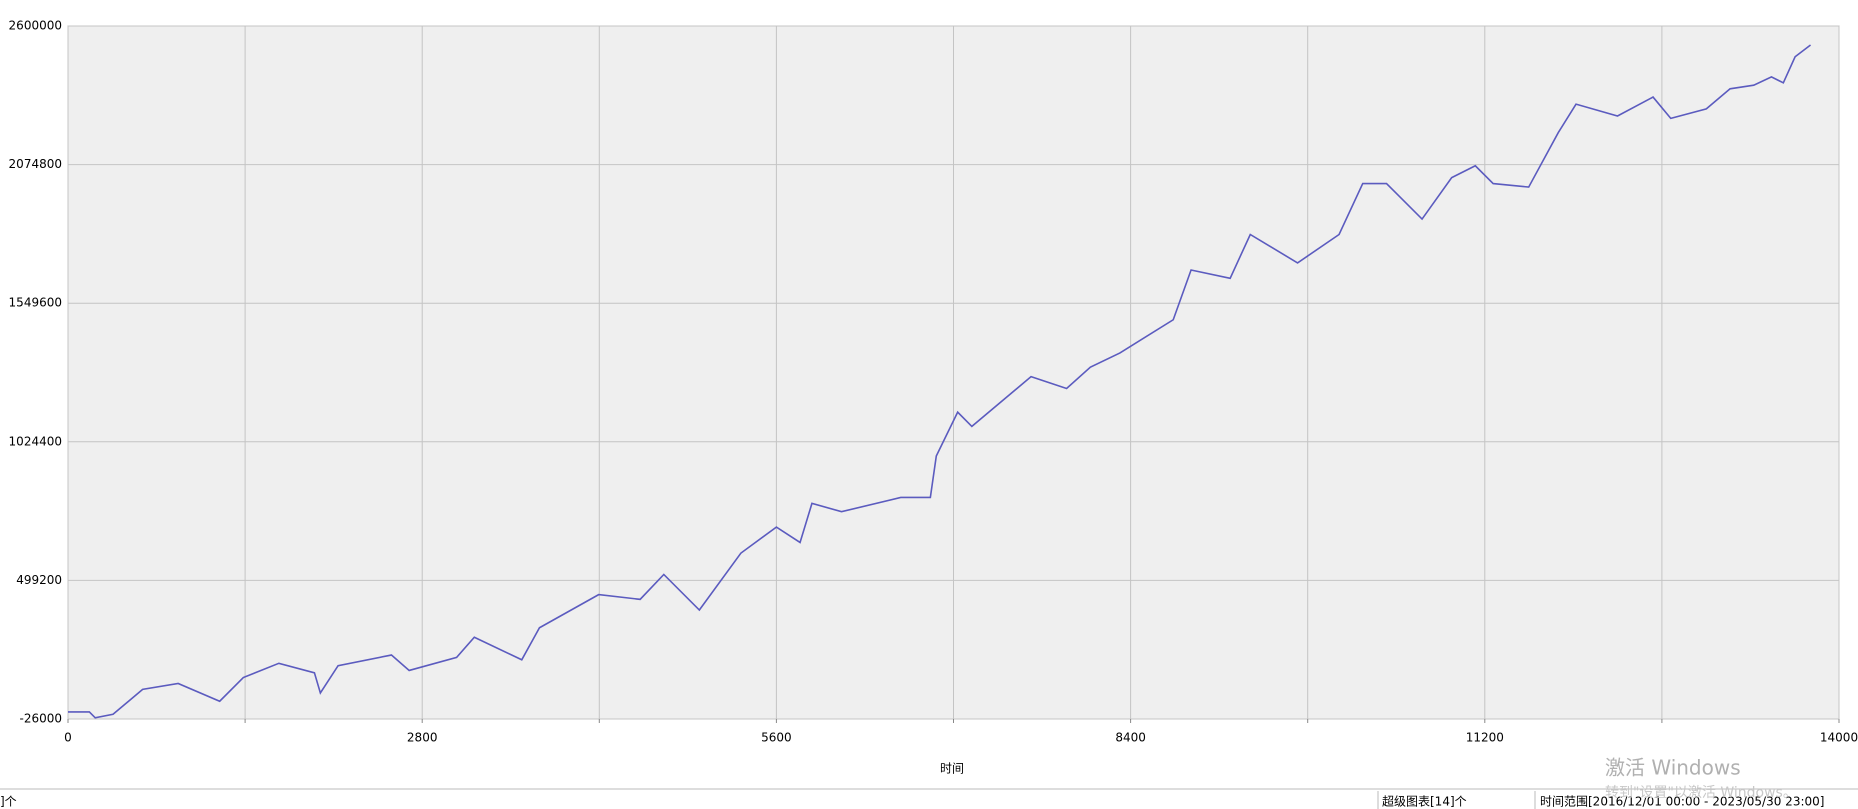 The image size is (1858, 809). Describe the element at coordinates (1130, 738) in the screenshot. I see `x-tick-label: 8400` at that location.